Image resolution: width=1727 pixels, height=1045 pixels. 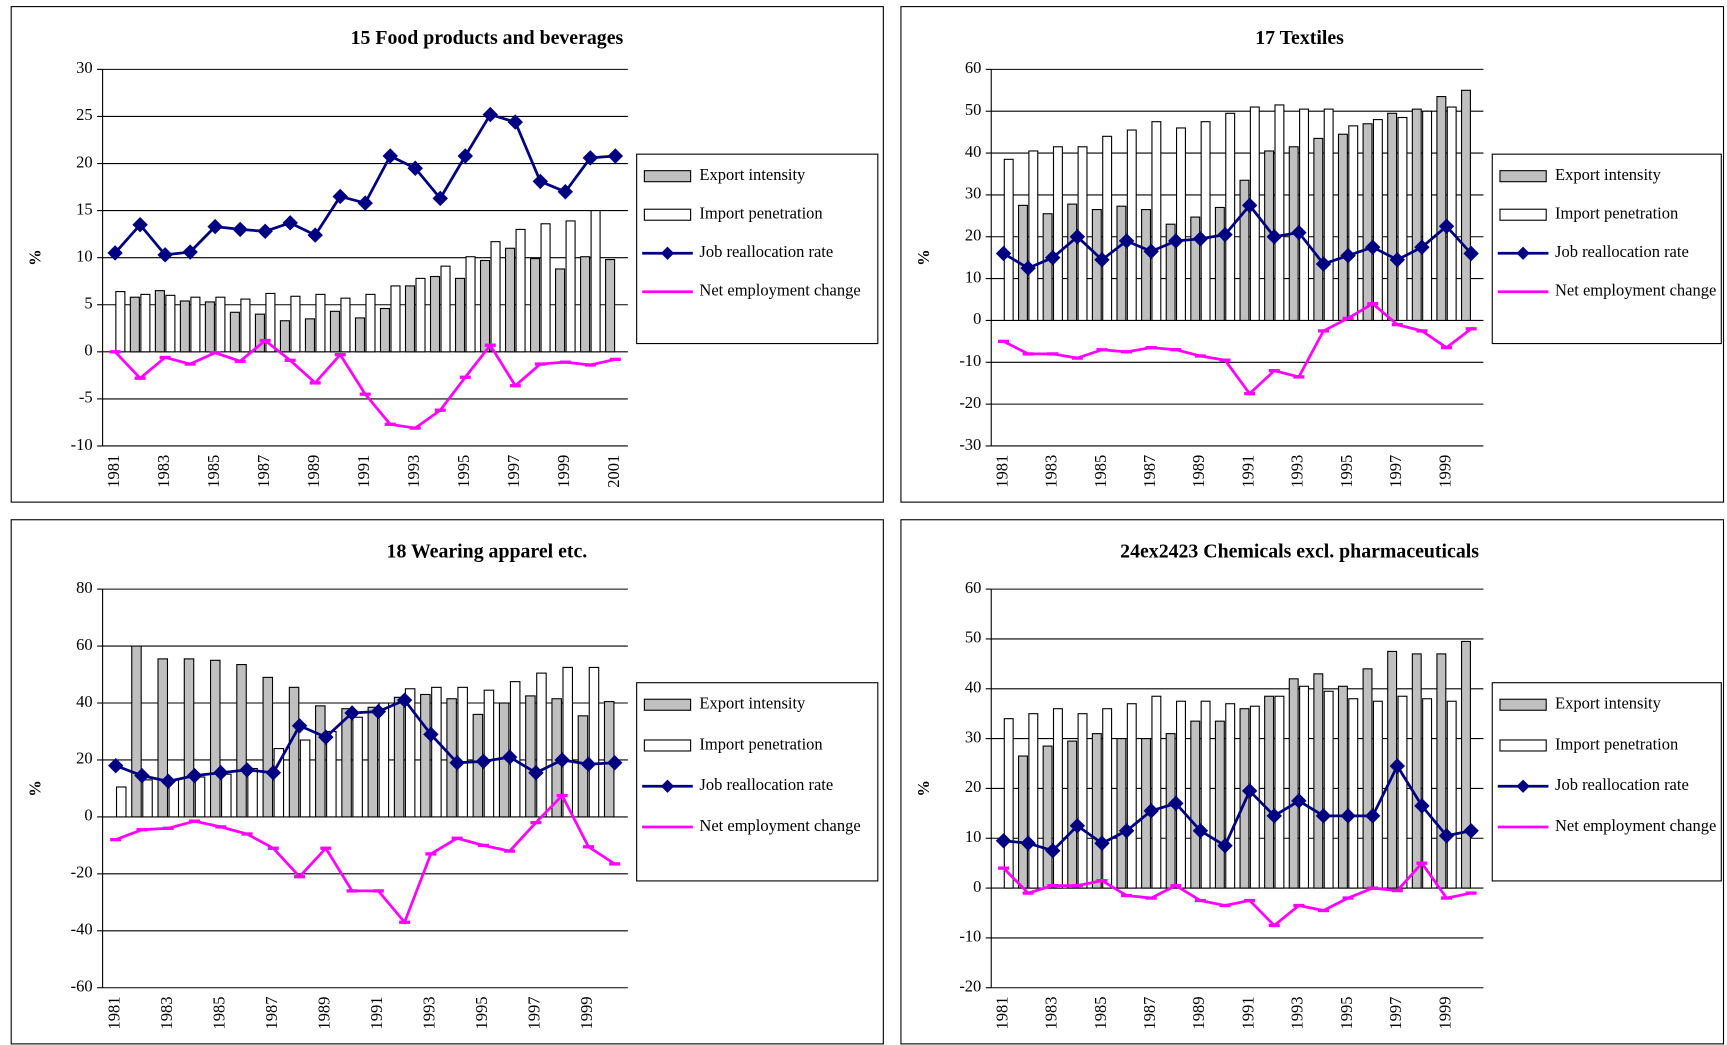 I want to click on x-tick-label: 1999, so click(x=1444, y=1013).